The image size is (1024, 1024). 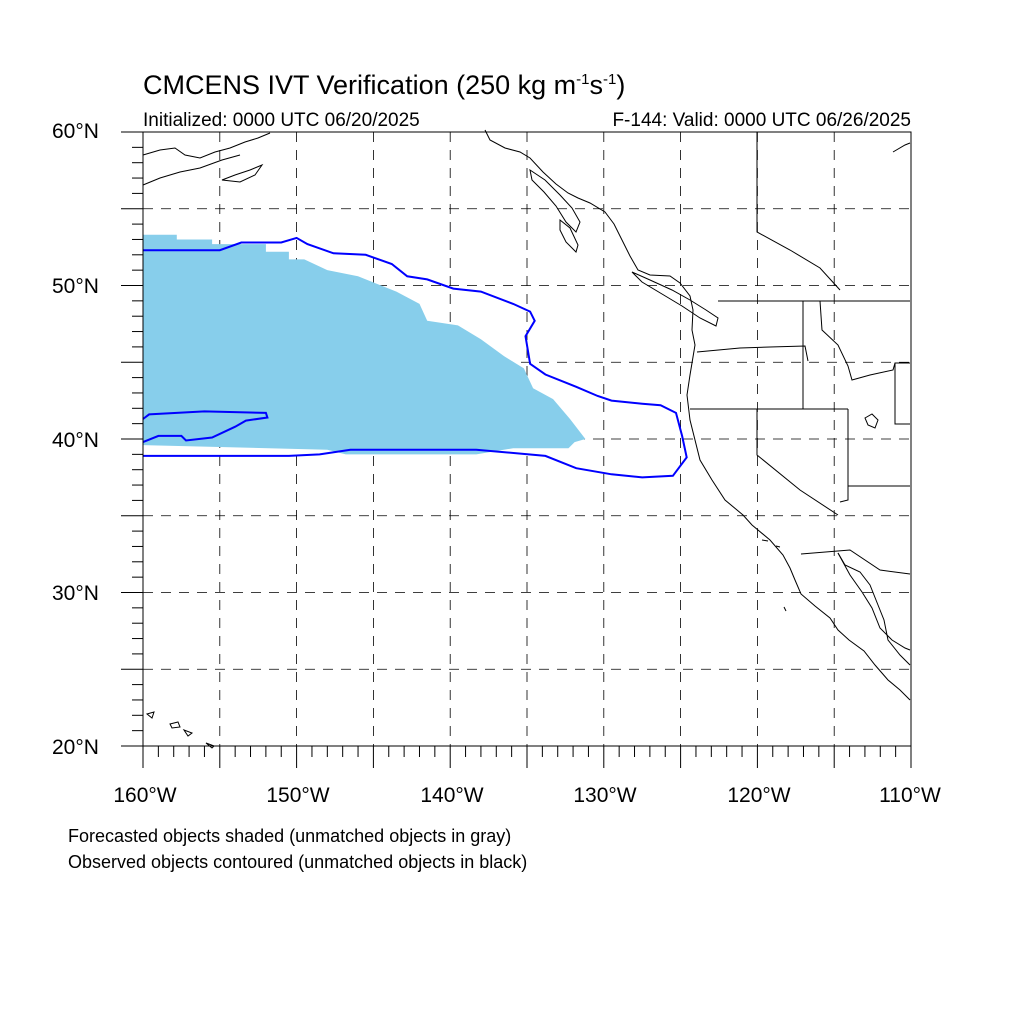 I want to click on lat-label-50n: 50°N, so click(x=75, y=286).